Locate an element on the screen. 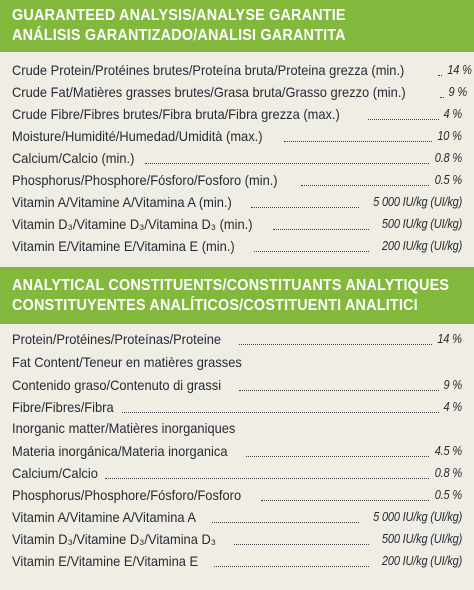  table-row: Calcium/Calcio (min.) 0.8 % is located at coordinates (237, 156).